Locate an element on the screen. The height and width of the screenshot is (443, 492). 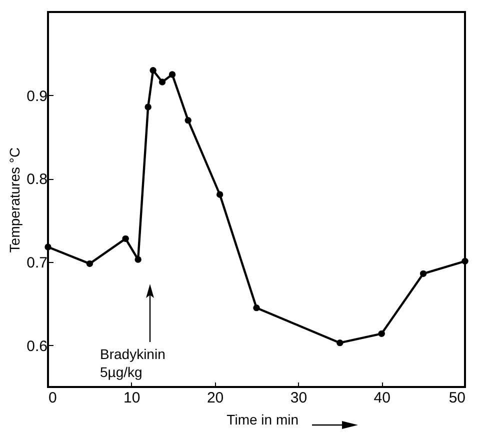
x-tick-label: 40 is located at coordinates (382, 398).